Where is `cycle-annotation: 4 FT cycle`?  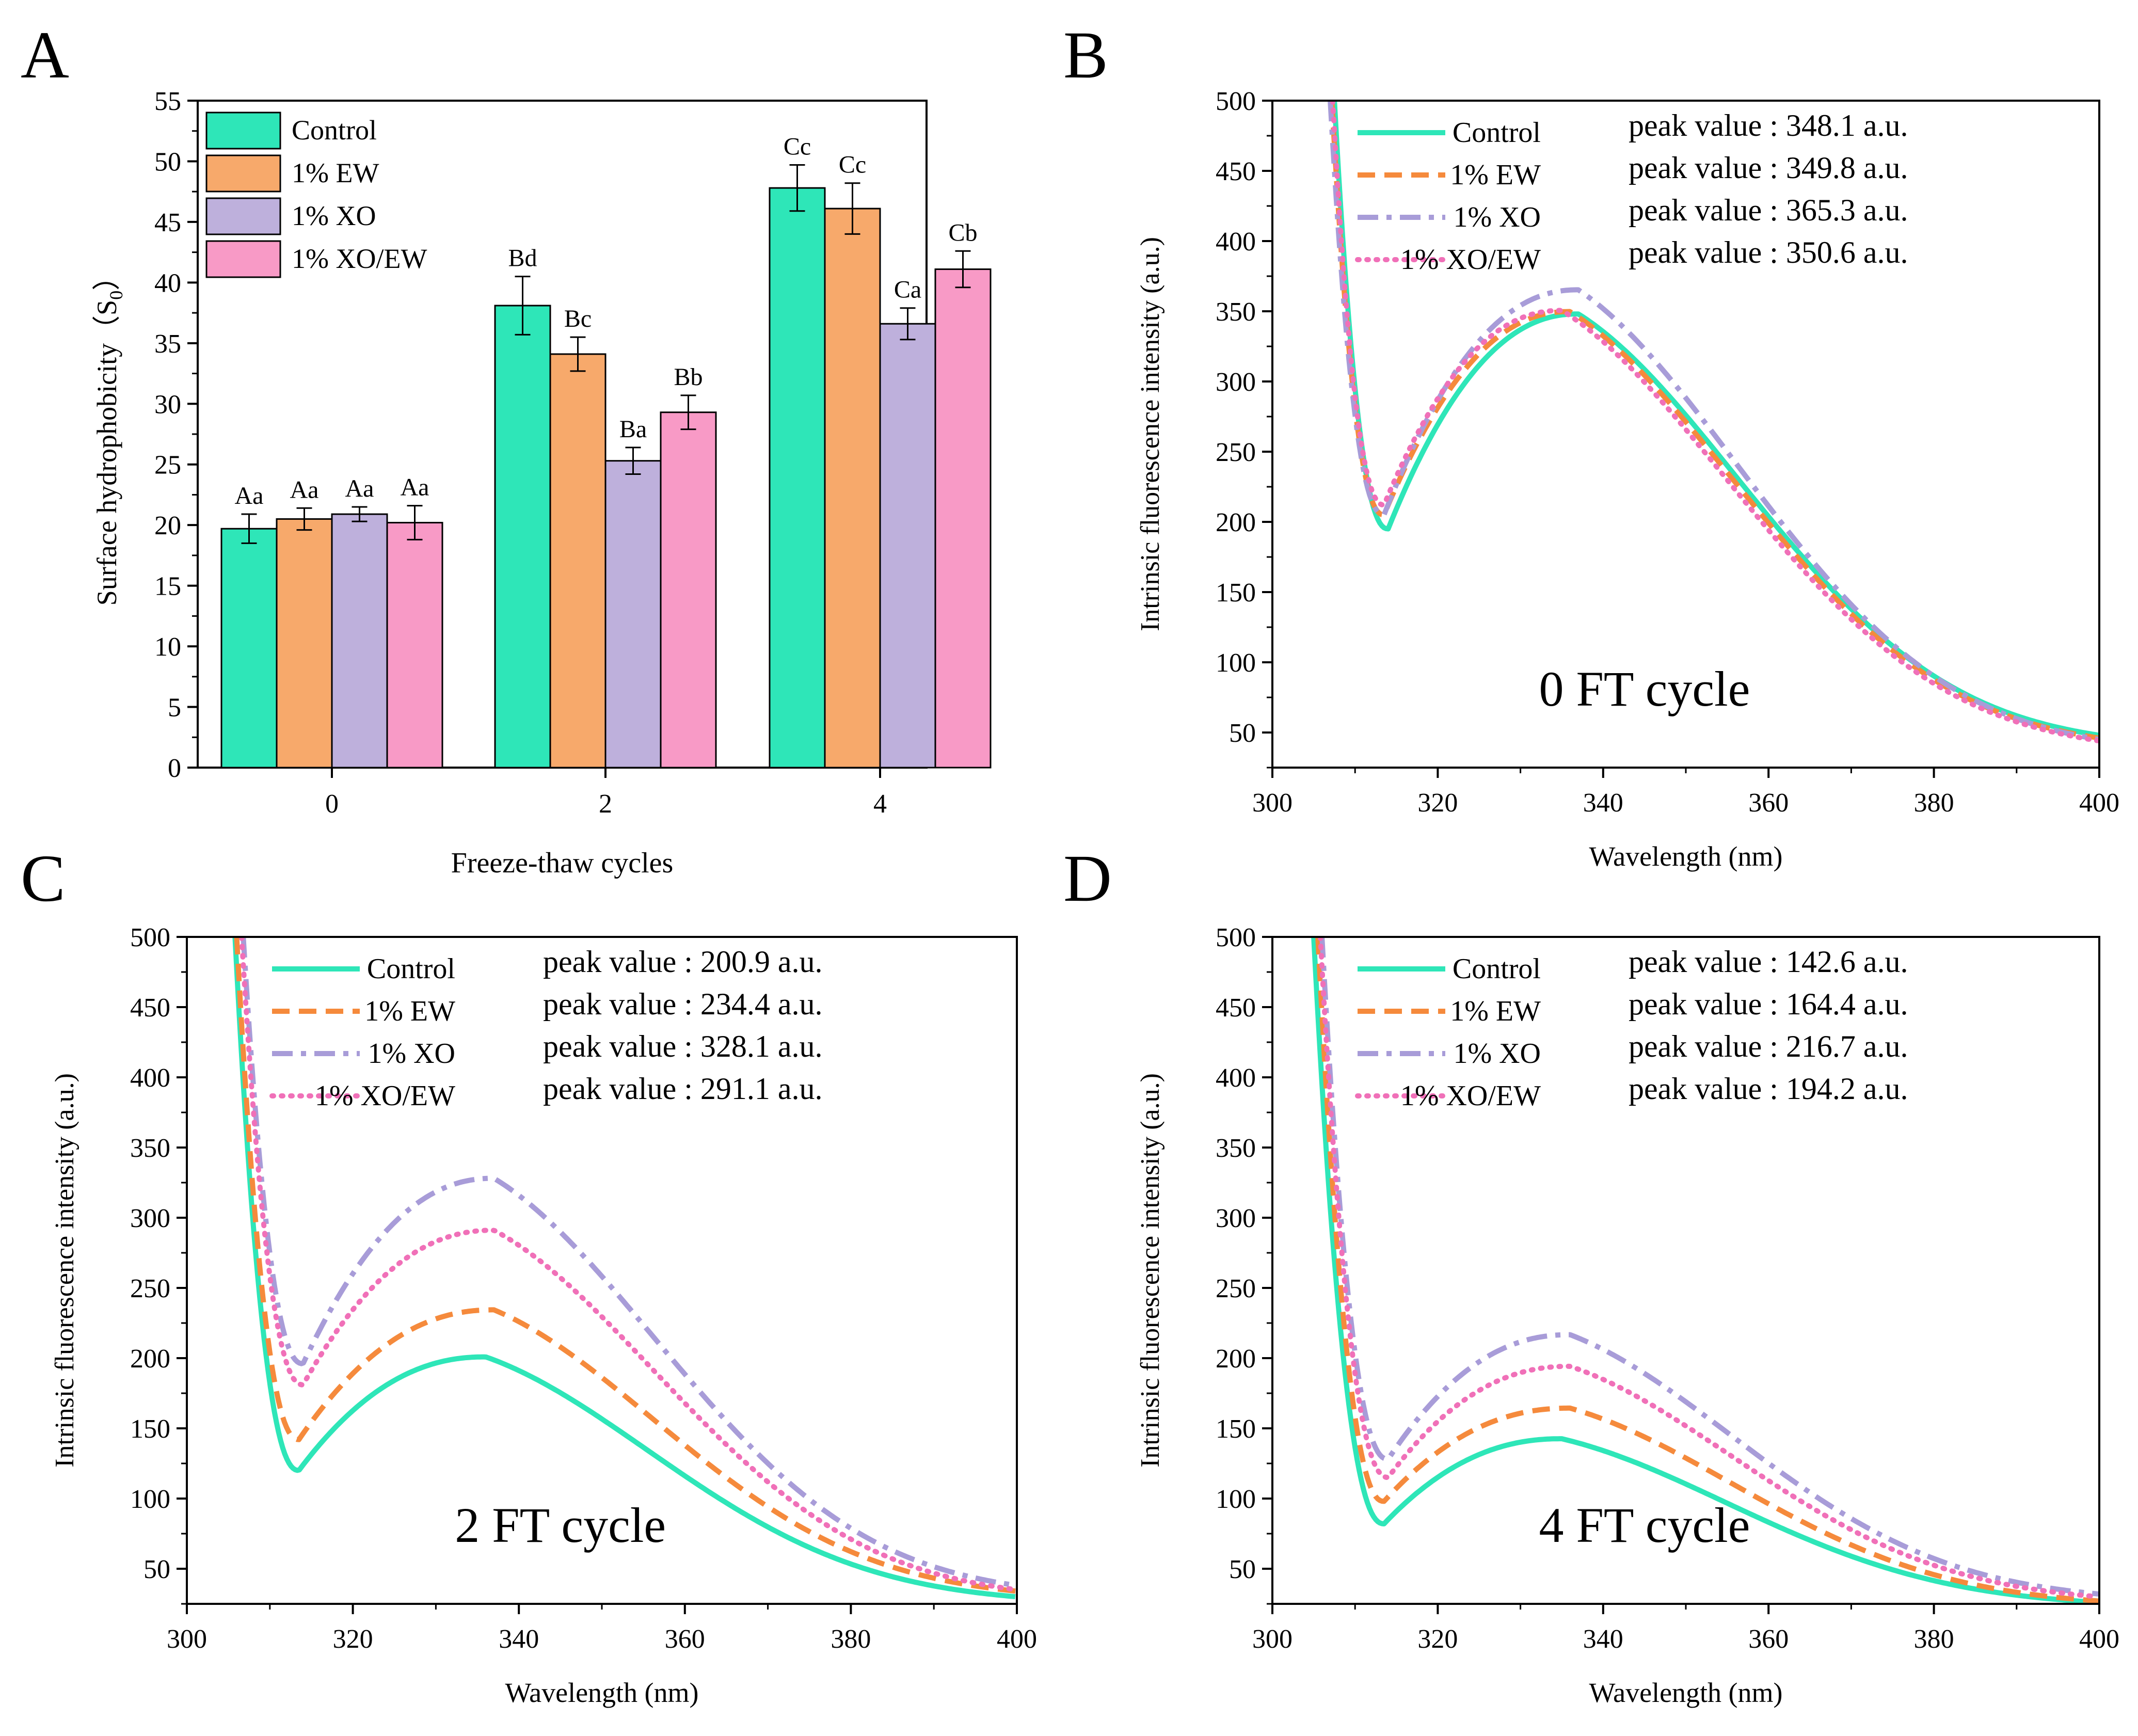
cycle-annotation: 4 FT cycle is located at coordinates (1644, 1526).